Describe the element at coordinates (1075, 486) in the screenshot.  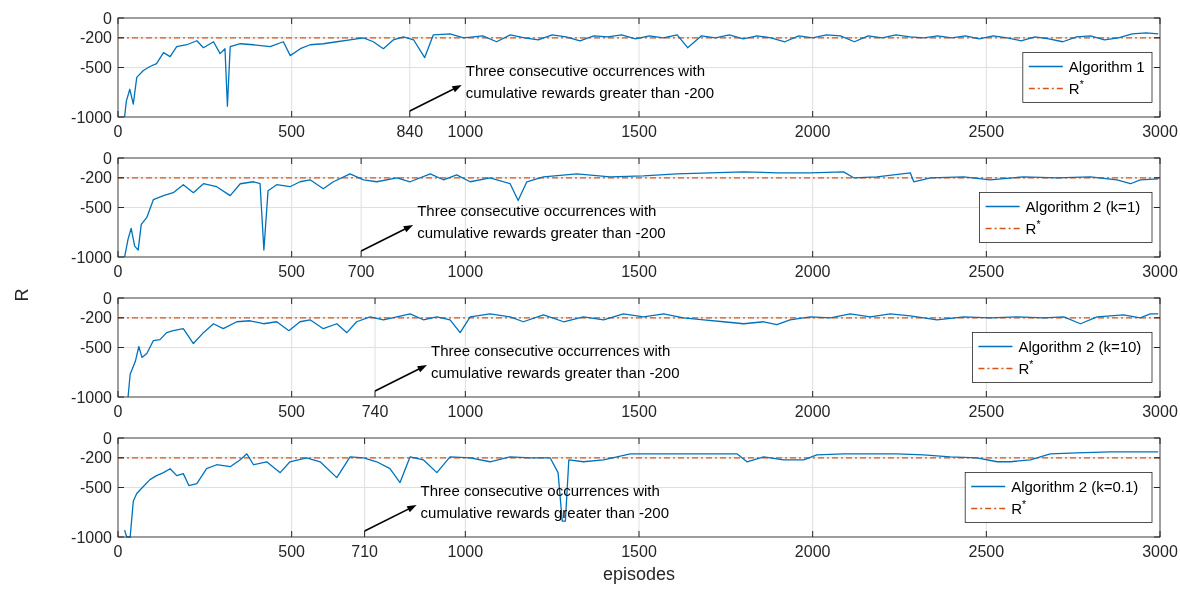
I see `legend-label: Algorithm 2 (k=0.1)` at that location.